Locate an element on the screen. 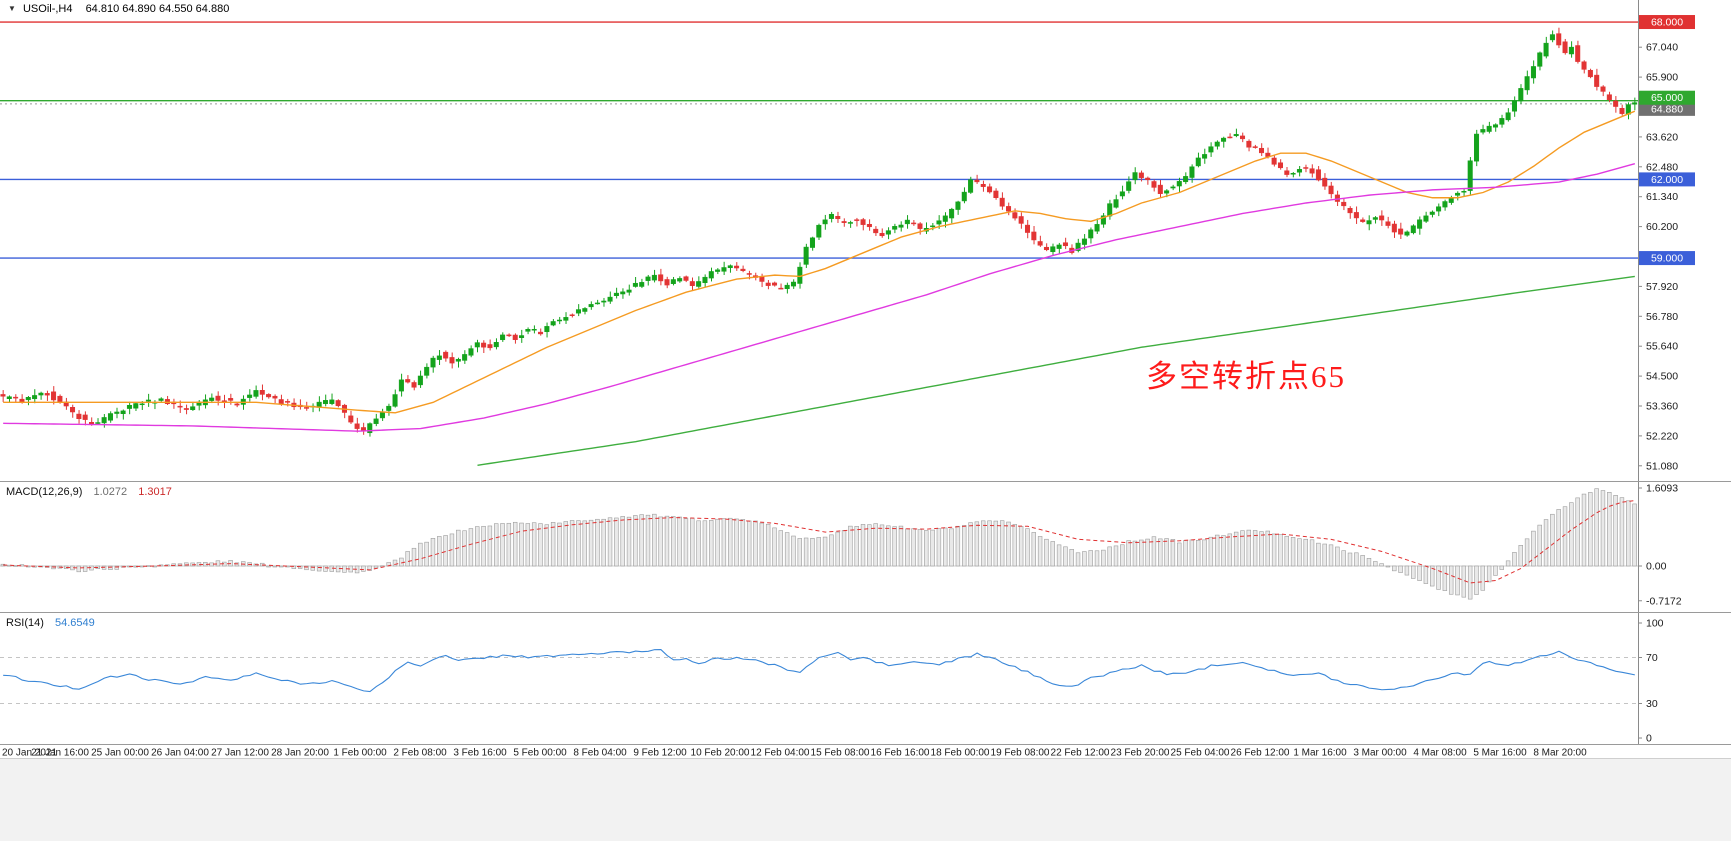 This screenshot has height=841, width=1731. symbol-timeframe-label: USOil-,H4 is located at coordinates (47, 9).